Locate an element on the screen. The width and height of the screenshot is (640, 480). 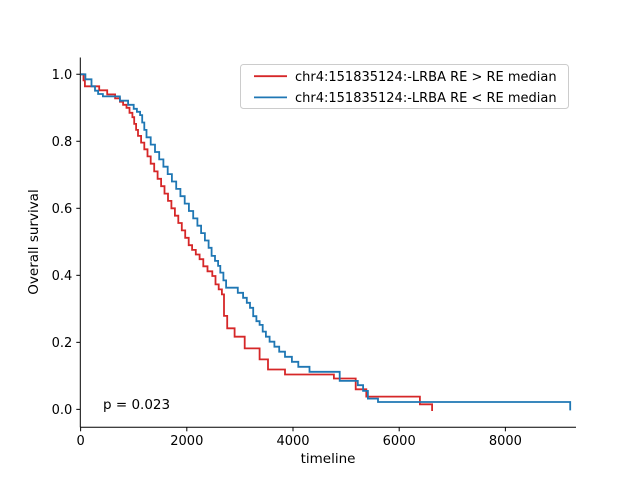
legend-box is located at coordinates (404, 86).